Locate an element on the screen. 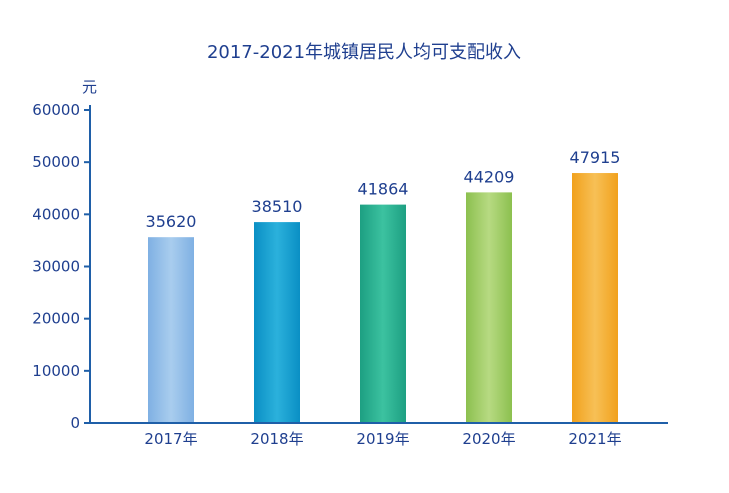 This screenshot has height=493, width=729. x-axis: 2017年 2018年 2019年 2020年 2021年 is located at coordinates (382, 439).